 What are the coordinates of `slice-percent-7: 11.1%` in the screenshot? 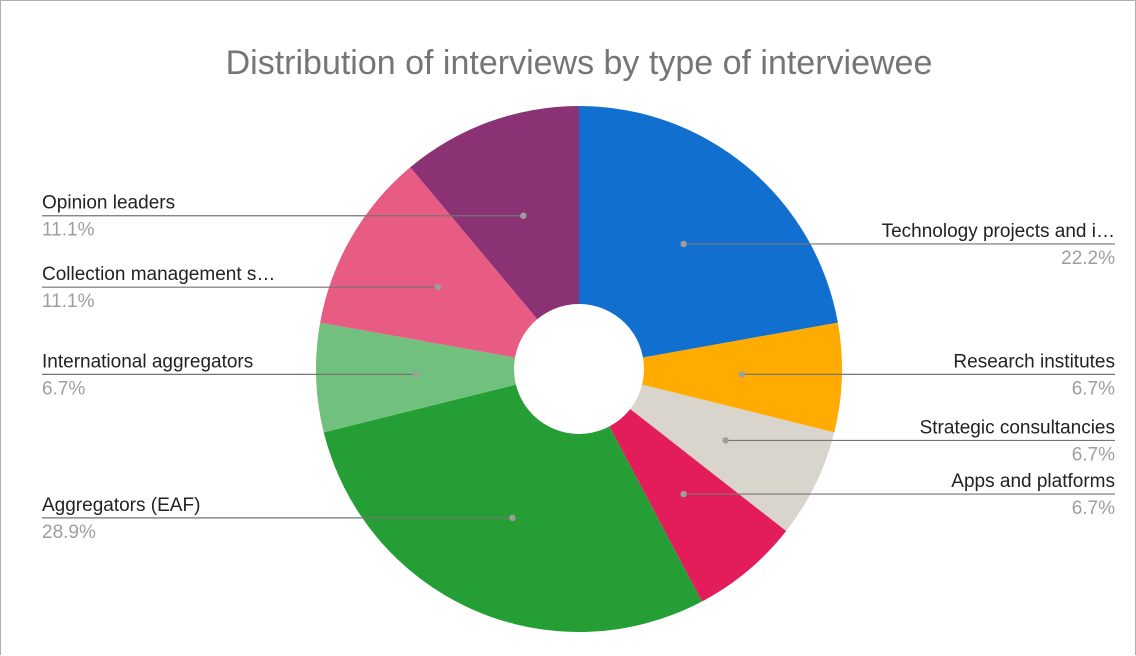 It's located at (68, 301).